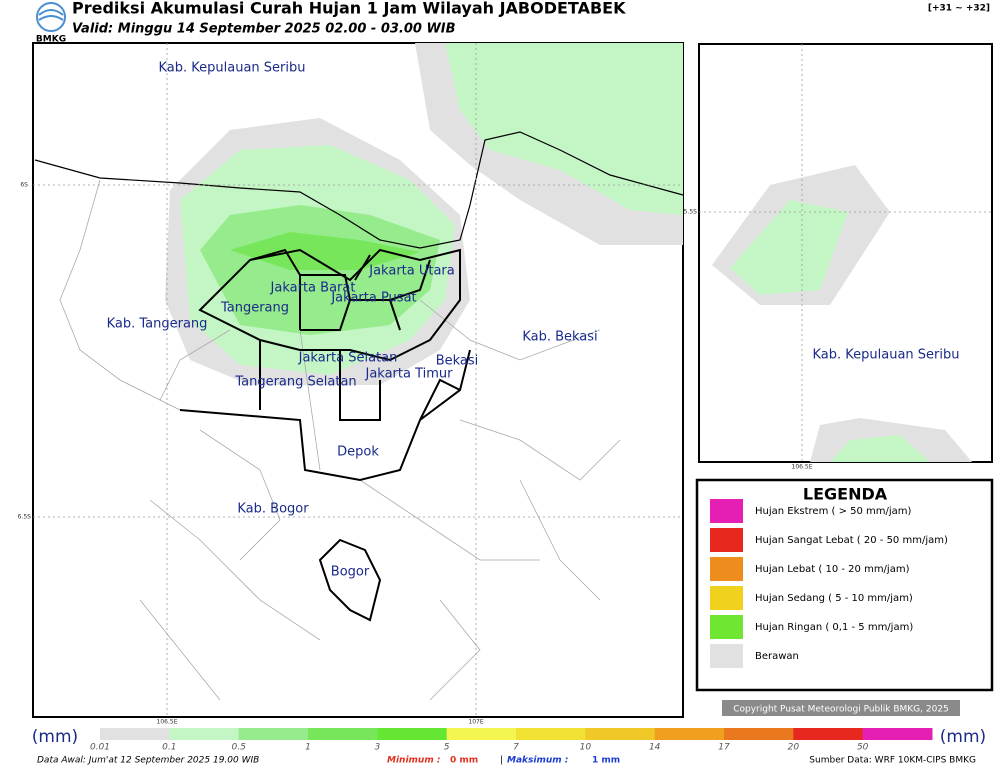 This screenshot has height=769, width=1000. I want to click on legend-label: Berawan, so click(777, 656).